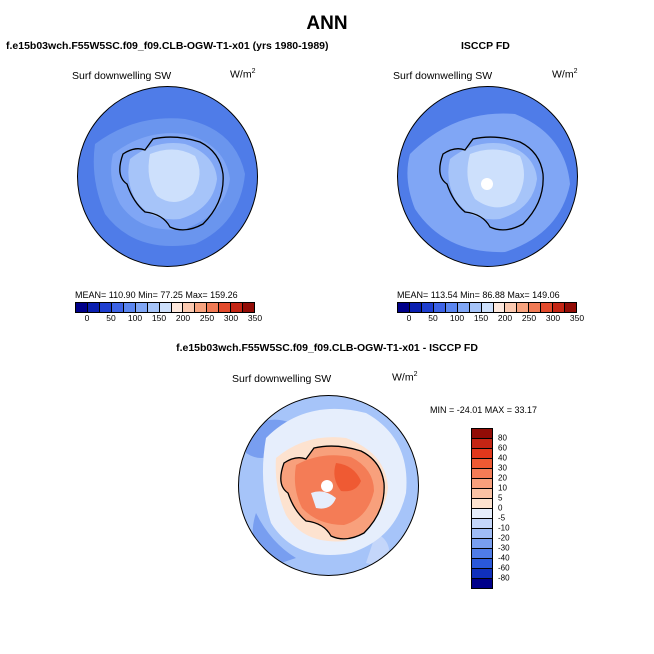  I want to click on colorbar-tick-label: 30, so click(502, 468).